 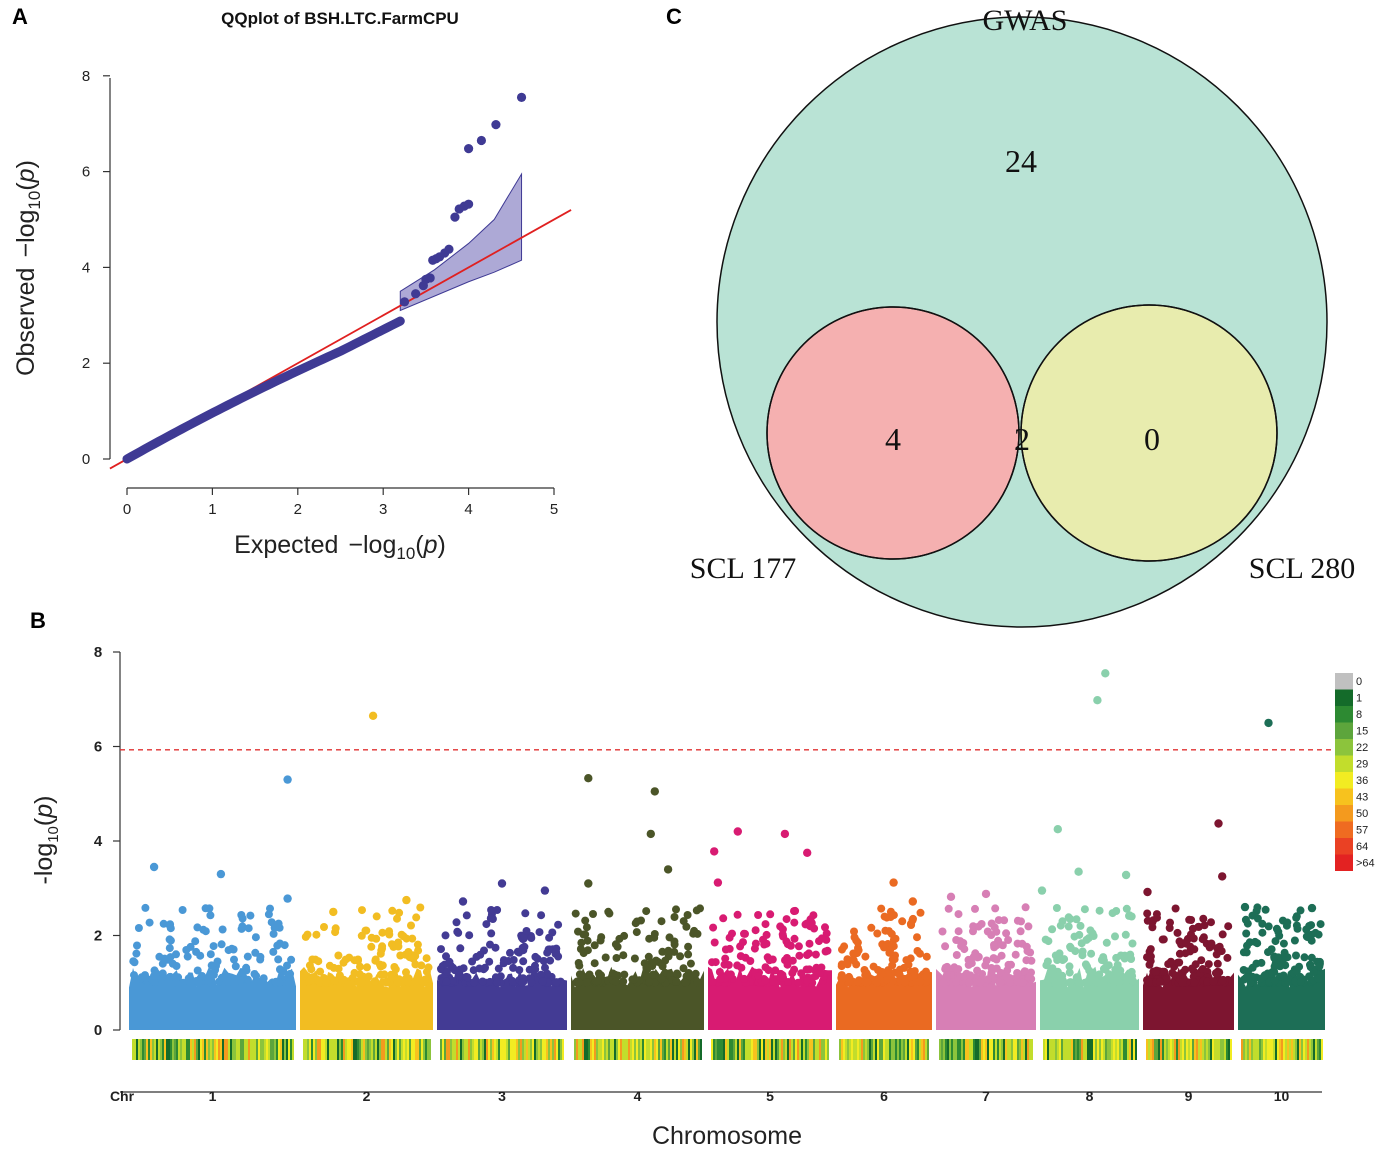 What do you see at coordinates (496, 125) in the screenshot?
I see `qq-point` at bounding box center [496, 125].